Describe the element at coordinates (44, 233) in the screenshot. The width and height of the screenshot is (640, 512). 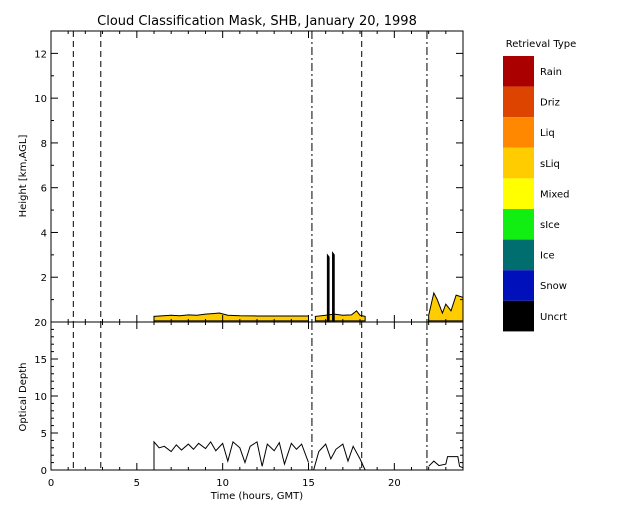
I see `height-y-tick-label: 4` at that location.